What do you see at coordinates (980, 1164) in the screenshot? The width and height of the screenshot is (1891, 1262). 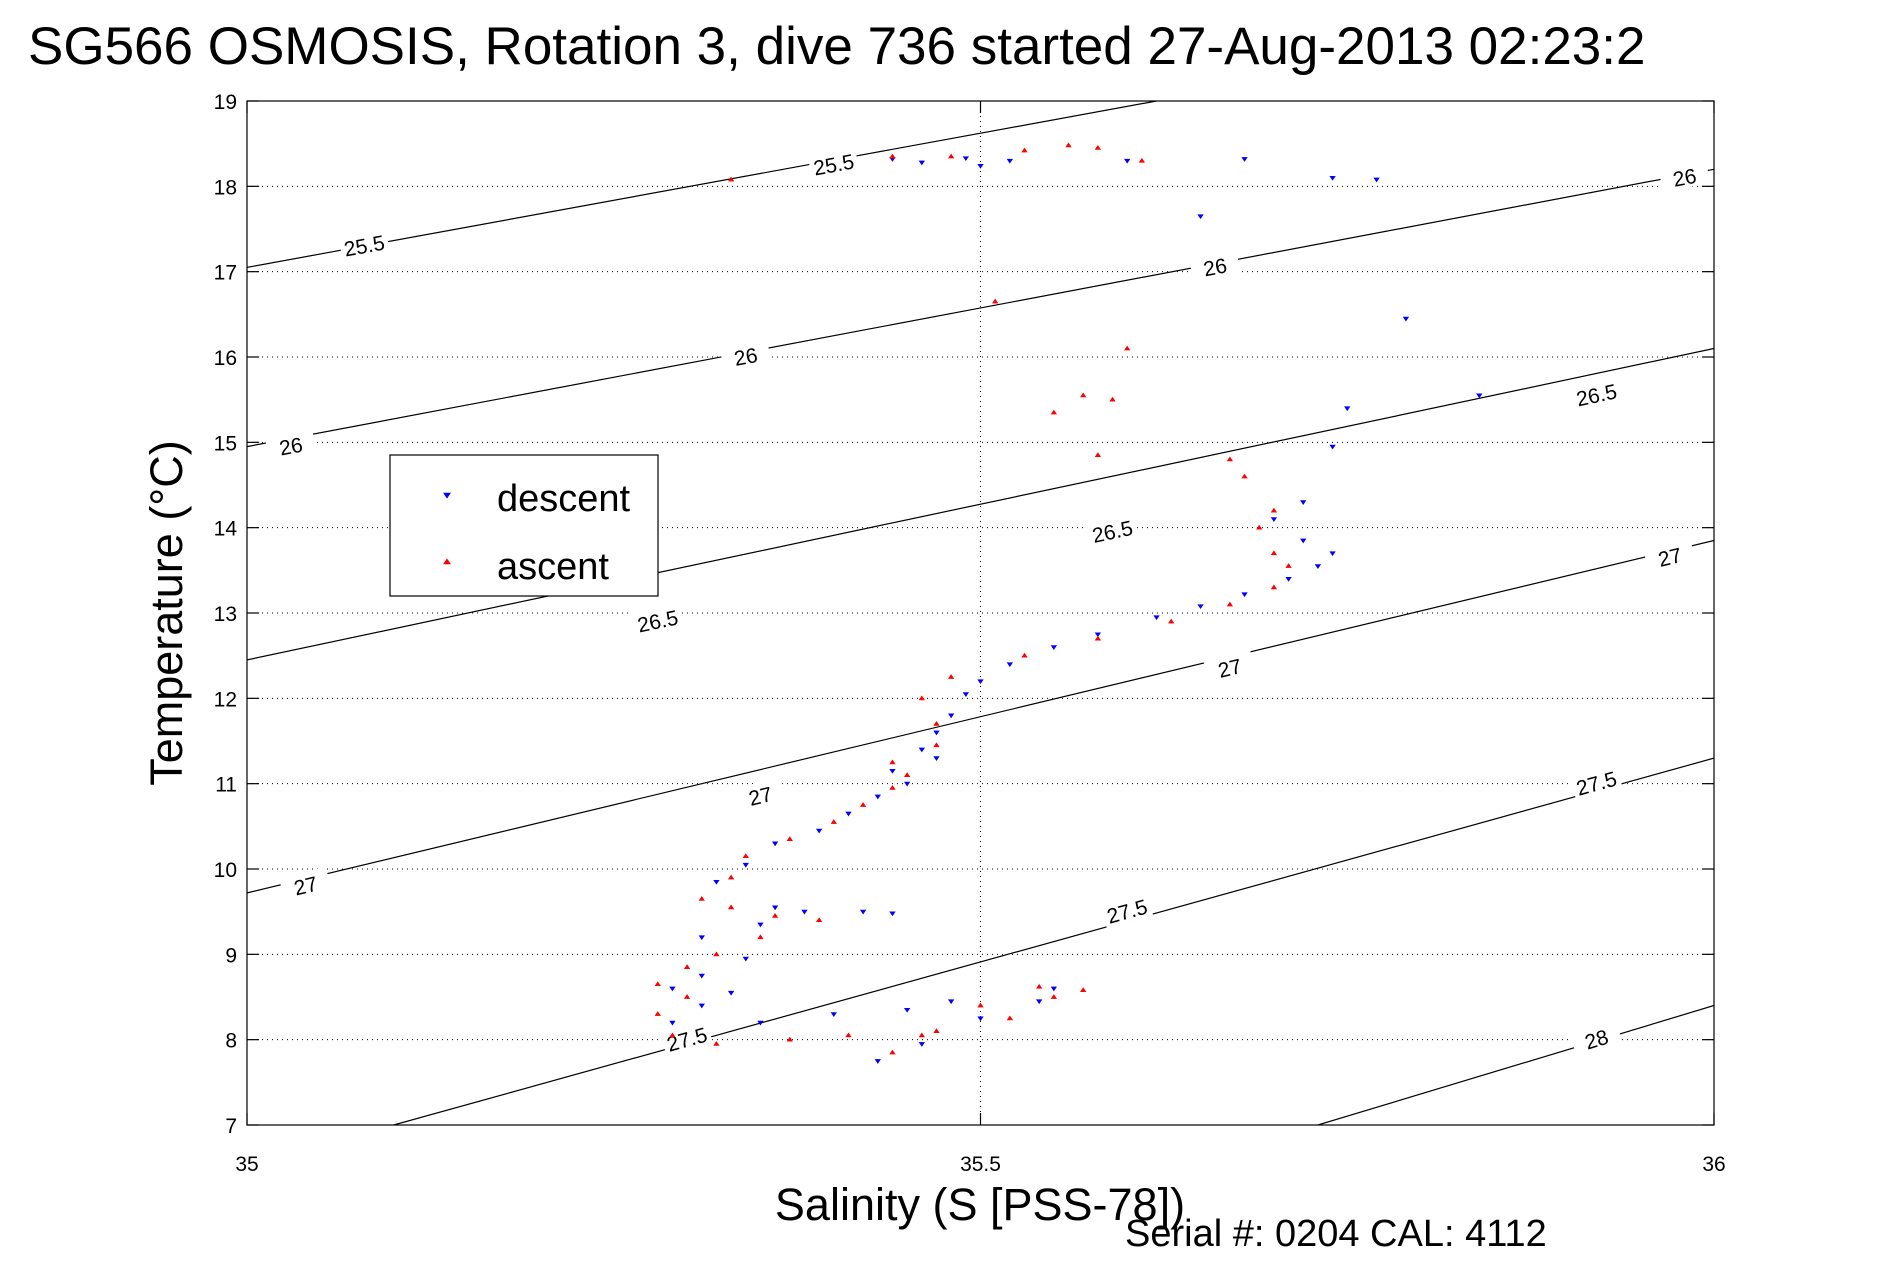 I see `x-tick-label: 35.5` at bounding box center [980, 1164].